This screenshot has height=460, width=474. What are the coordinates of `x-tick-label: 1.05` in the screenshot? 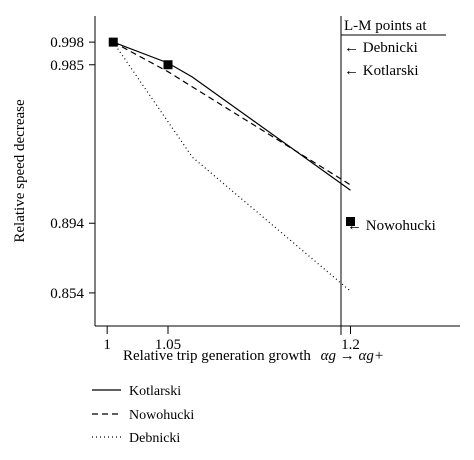 It's located at (168, 345).